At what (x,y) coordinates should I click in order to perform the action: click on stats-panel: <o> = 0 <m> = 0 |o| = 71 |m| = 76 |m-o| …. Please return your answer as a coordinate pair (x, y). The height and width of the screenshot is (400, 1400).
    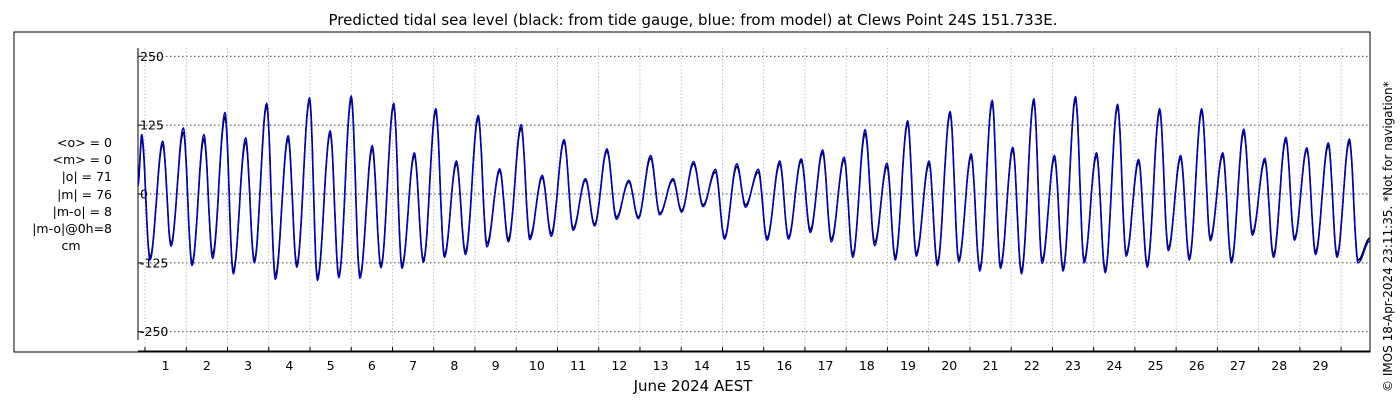
    Looking at the image, I should click on (64, 194).